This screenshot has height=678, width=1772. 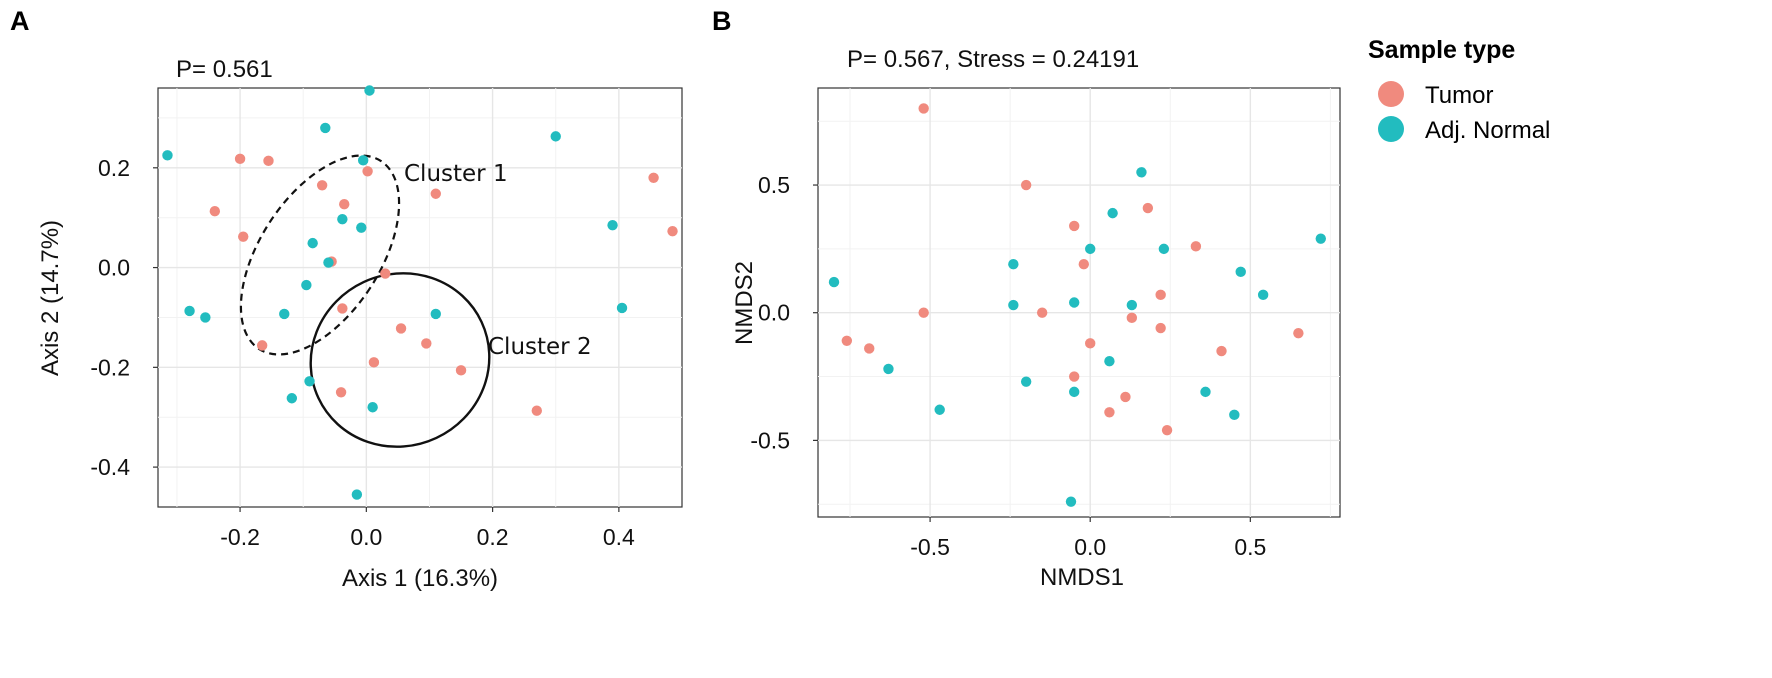 I want to click on panel-b-x-tick-label: 0.0, so click(x=1090, y=547).